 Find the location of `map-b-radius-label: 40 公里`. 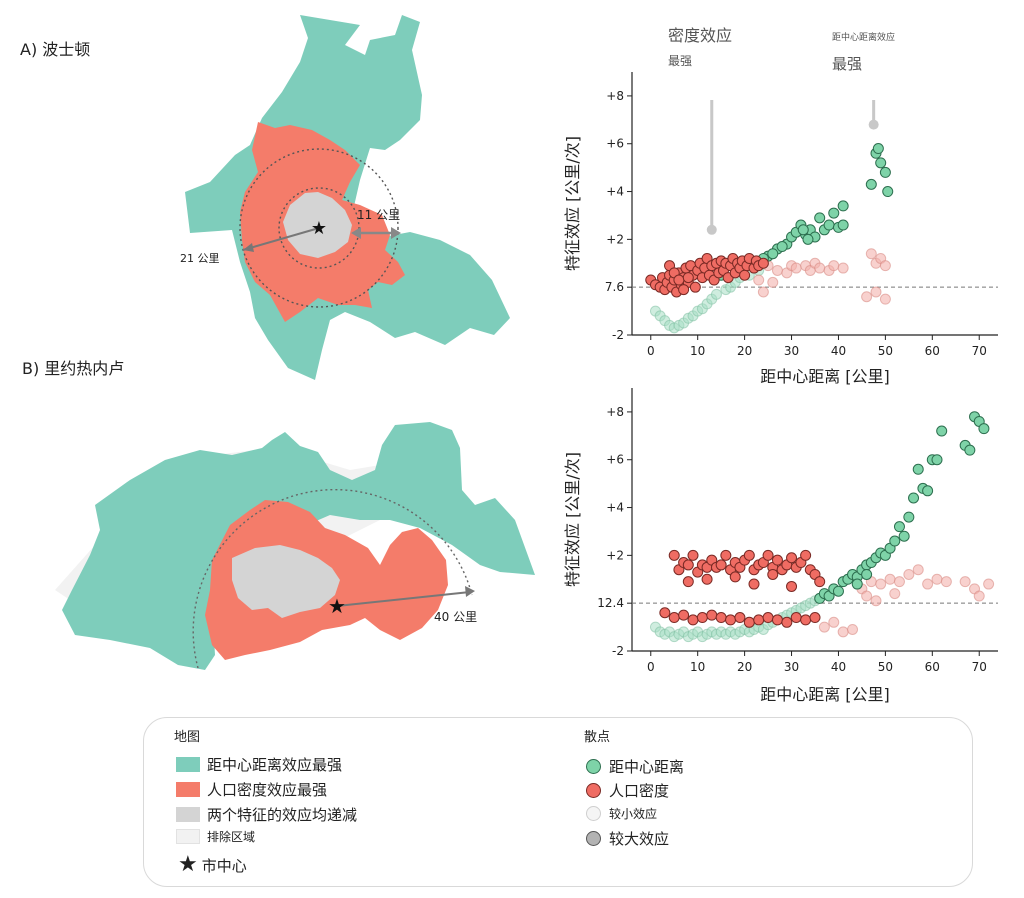

map-b-radius-label: 40 公里 is located at coordinates (455, 617).